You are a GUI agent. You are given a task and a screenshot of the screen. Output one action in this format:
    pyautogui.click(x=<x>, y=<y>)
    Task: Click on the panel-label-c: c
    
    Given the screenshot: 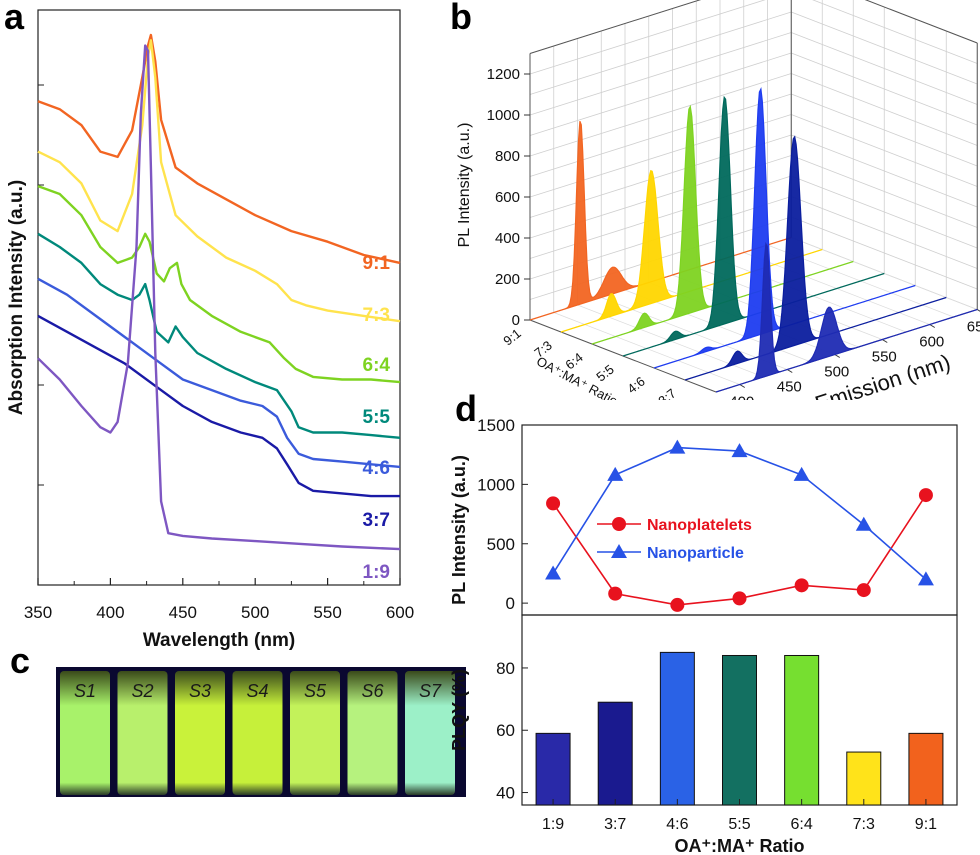 What is the action you would take?
    pyautogui.click(x=20, y=660)
    